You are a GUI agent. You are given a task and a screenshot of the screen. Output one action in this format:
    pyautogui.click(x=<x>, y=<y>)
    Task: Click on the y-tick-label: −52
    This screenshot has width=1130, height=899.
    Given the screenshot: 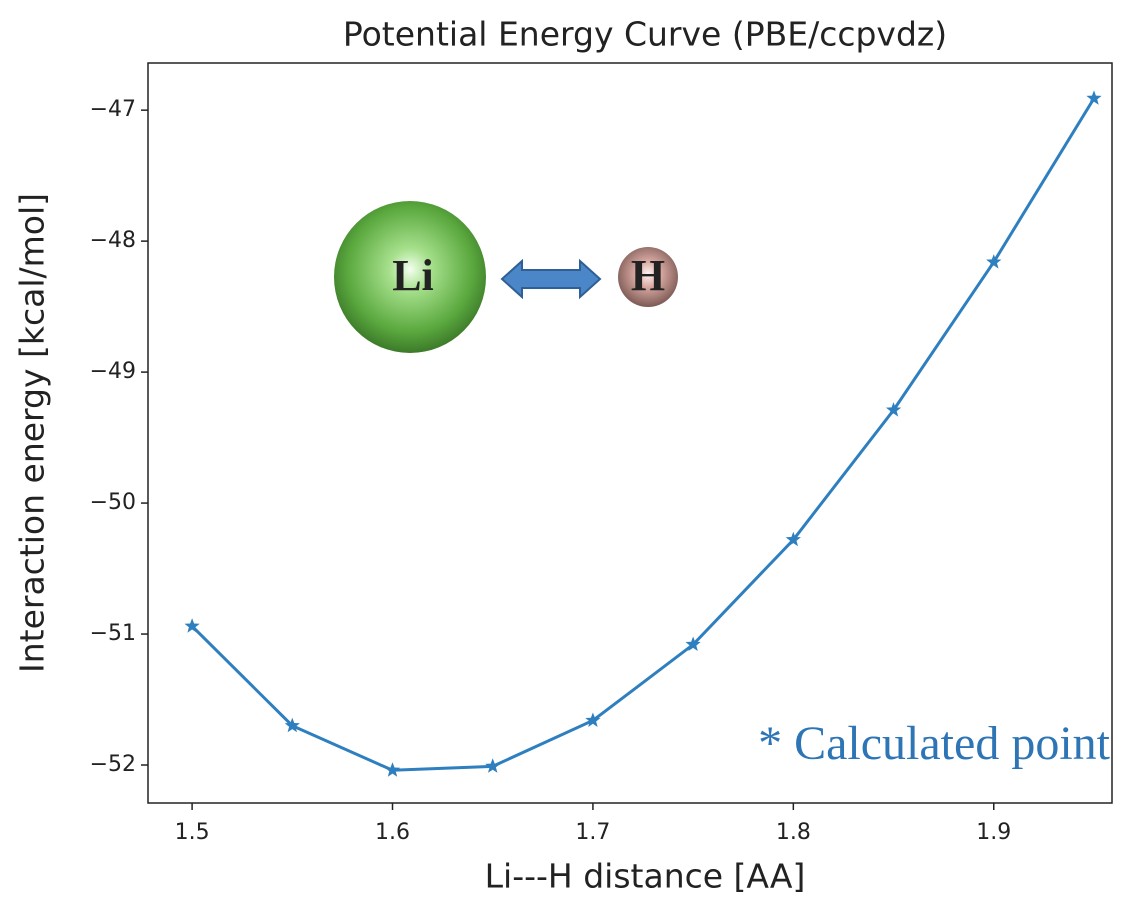 What is the action you would take?
    pyautogui.click(x=113, y=764)
    